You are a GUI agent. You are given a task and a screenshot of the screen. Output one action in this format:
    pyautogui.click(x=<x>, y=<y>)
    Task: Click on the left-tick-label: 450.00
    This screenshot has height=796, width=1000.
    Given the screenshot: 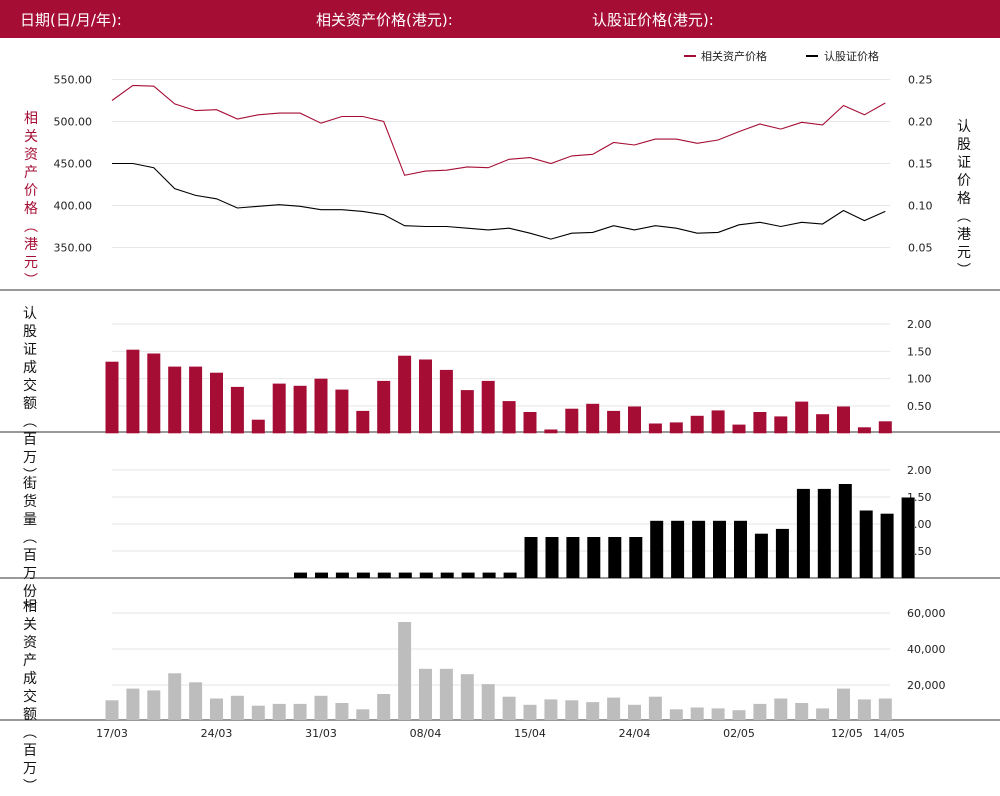 What is the action you would take?
    pyautogui.click(x=73, y=164)
    